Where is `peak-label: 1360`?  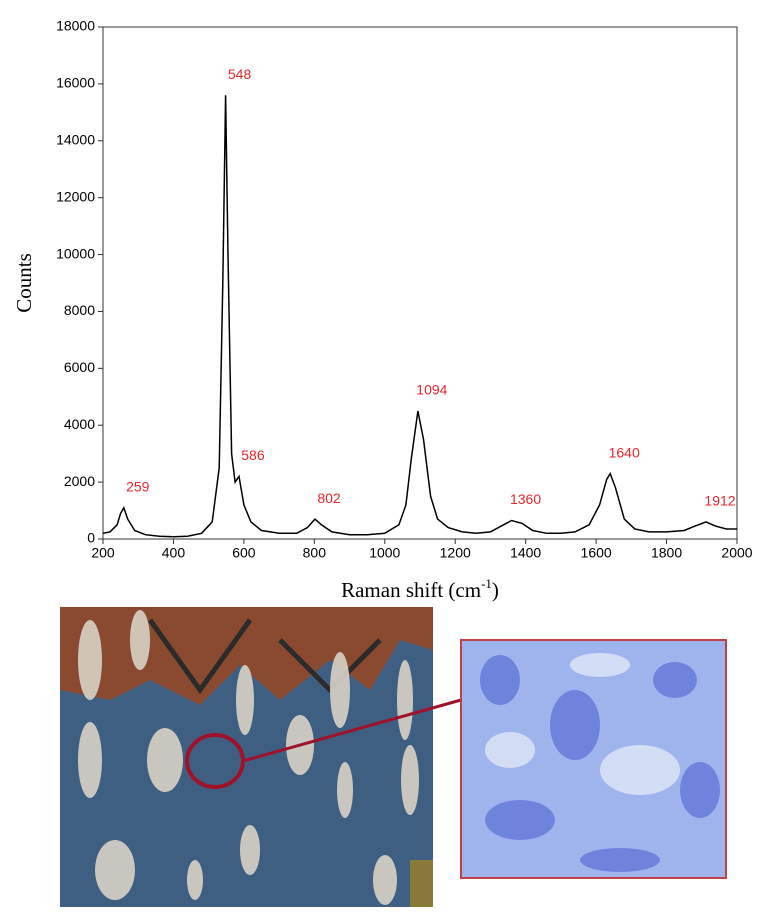 peak-label: 1360 is located at coordinates (525, 499).